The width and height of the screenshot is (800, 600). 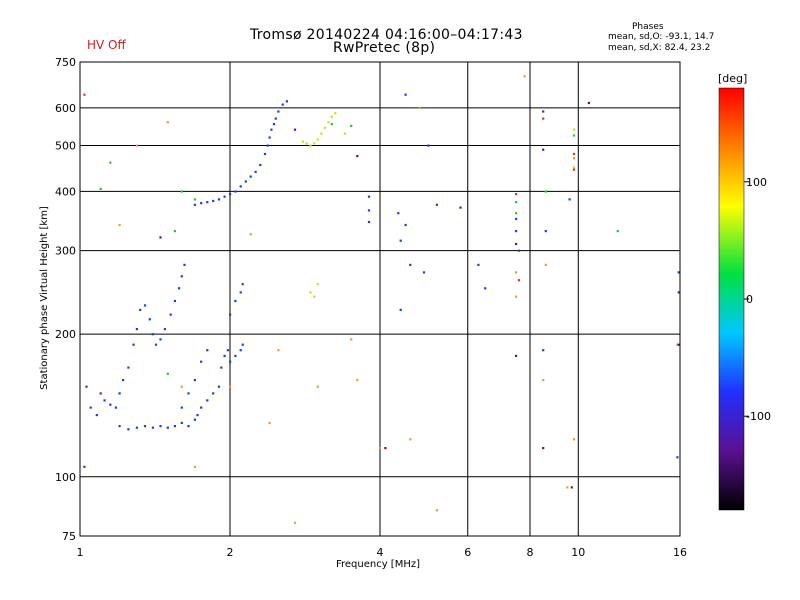 I want to click on phase-stats-o: mean, sd,O: -93.1, 14.7, so click(x=661, y=37).